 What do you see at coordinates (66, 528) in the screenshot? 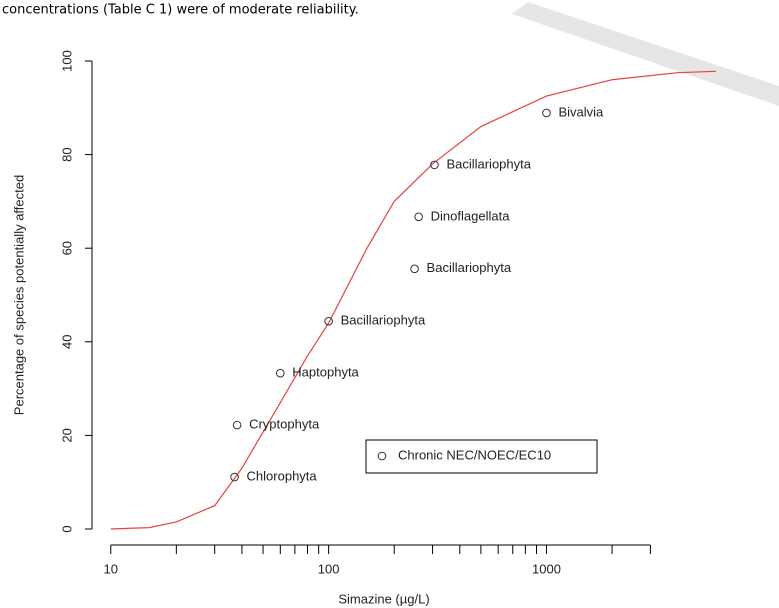
I see `y-tick-label: 0` at bounding box center [66, 528].